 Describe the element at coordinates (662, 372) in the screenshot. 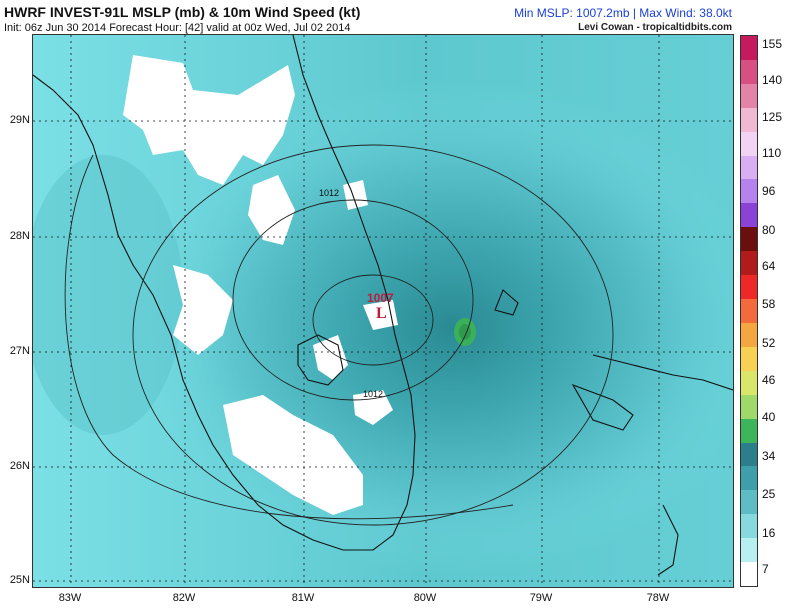

I see `coastline-bahamas-abaco` at that location.